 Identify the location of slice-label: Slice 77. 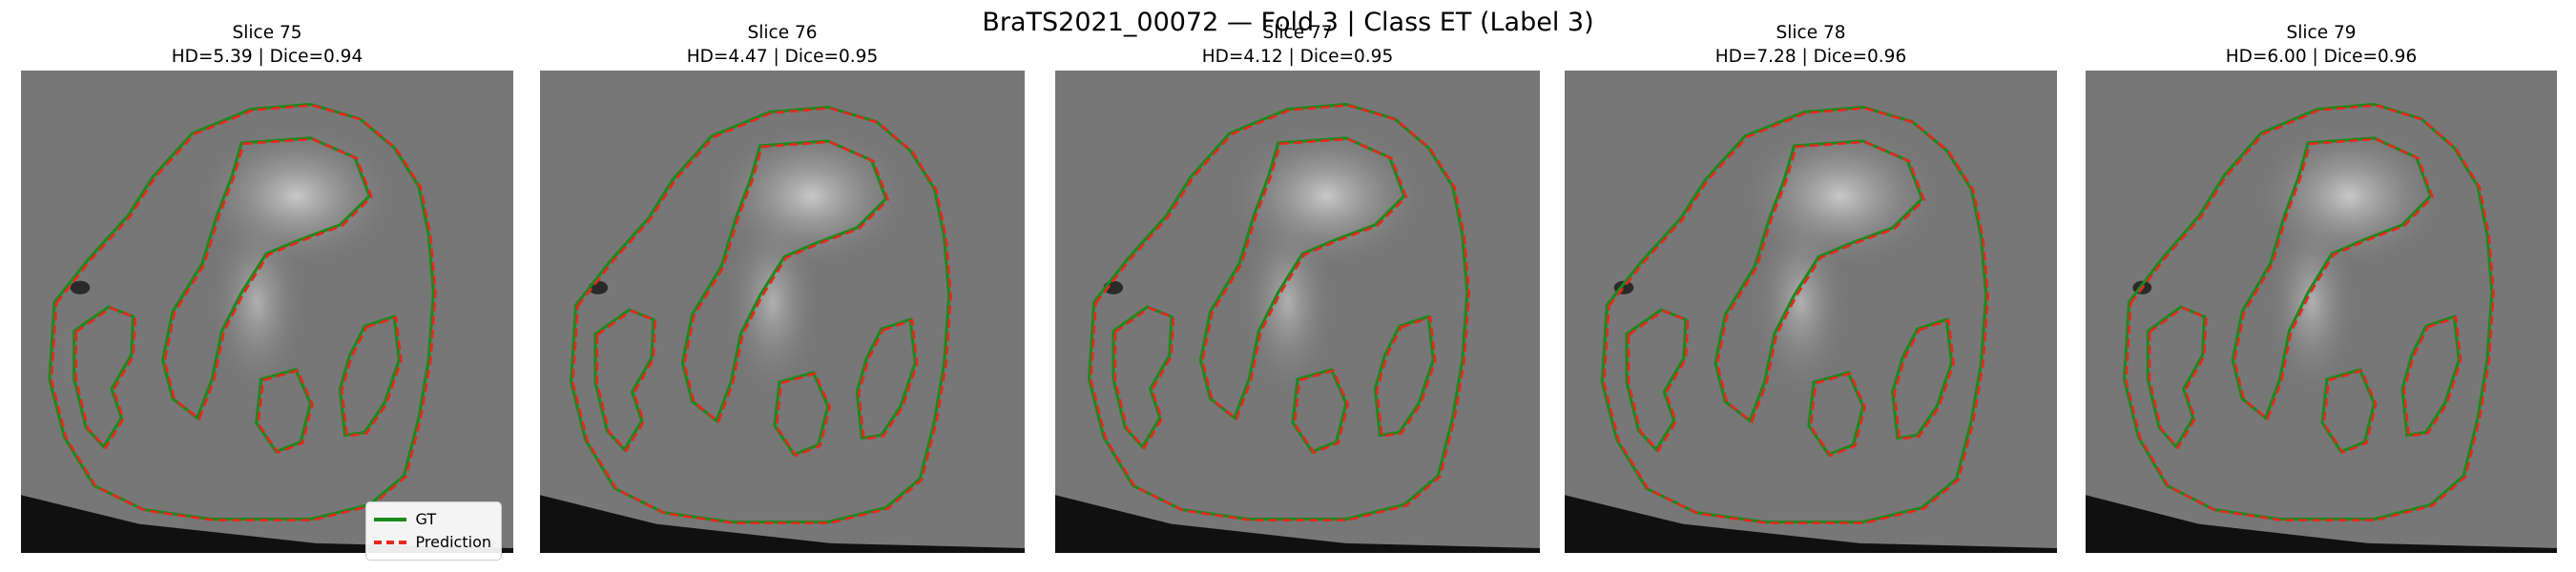
(1297, 33).